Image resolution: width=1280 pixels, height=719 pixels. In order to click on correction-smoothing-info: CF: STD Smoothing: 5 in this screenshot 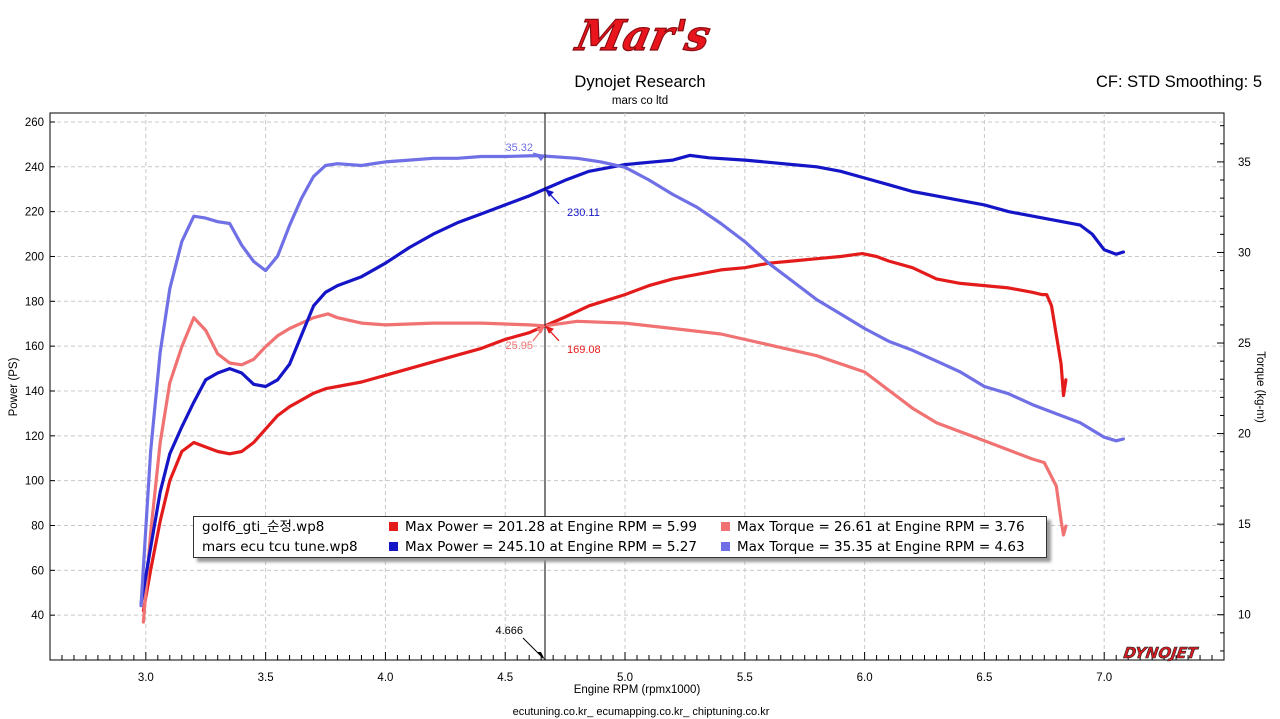, I will do `click(1179, 82)`.